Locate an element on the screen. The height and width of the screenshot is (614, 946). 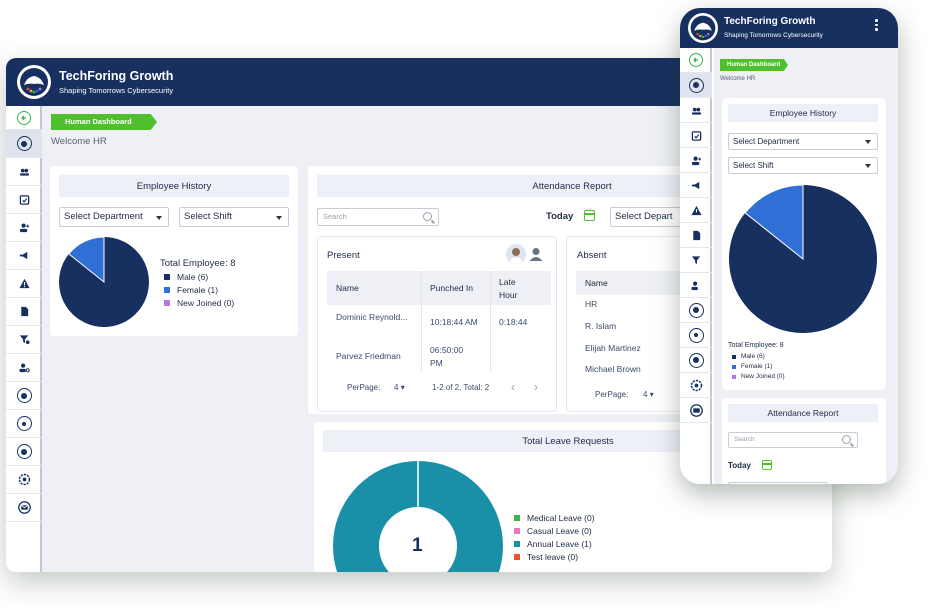
shift-select: Select Shift is located at coordinates (234, 217).